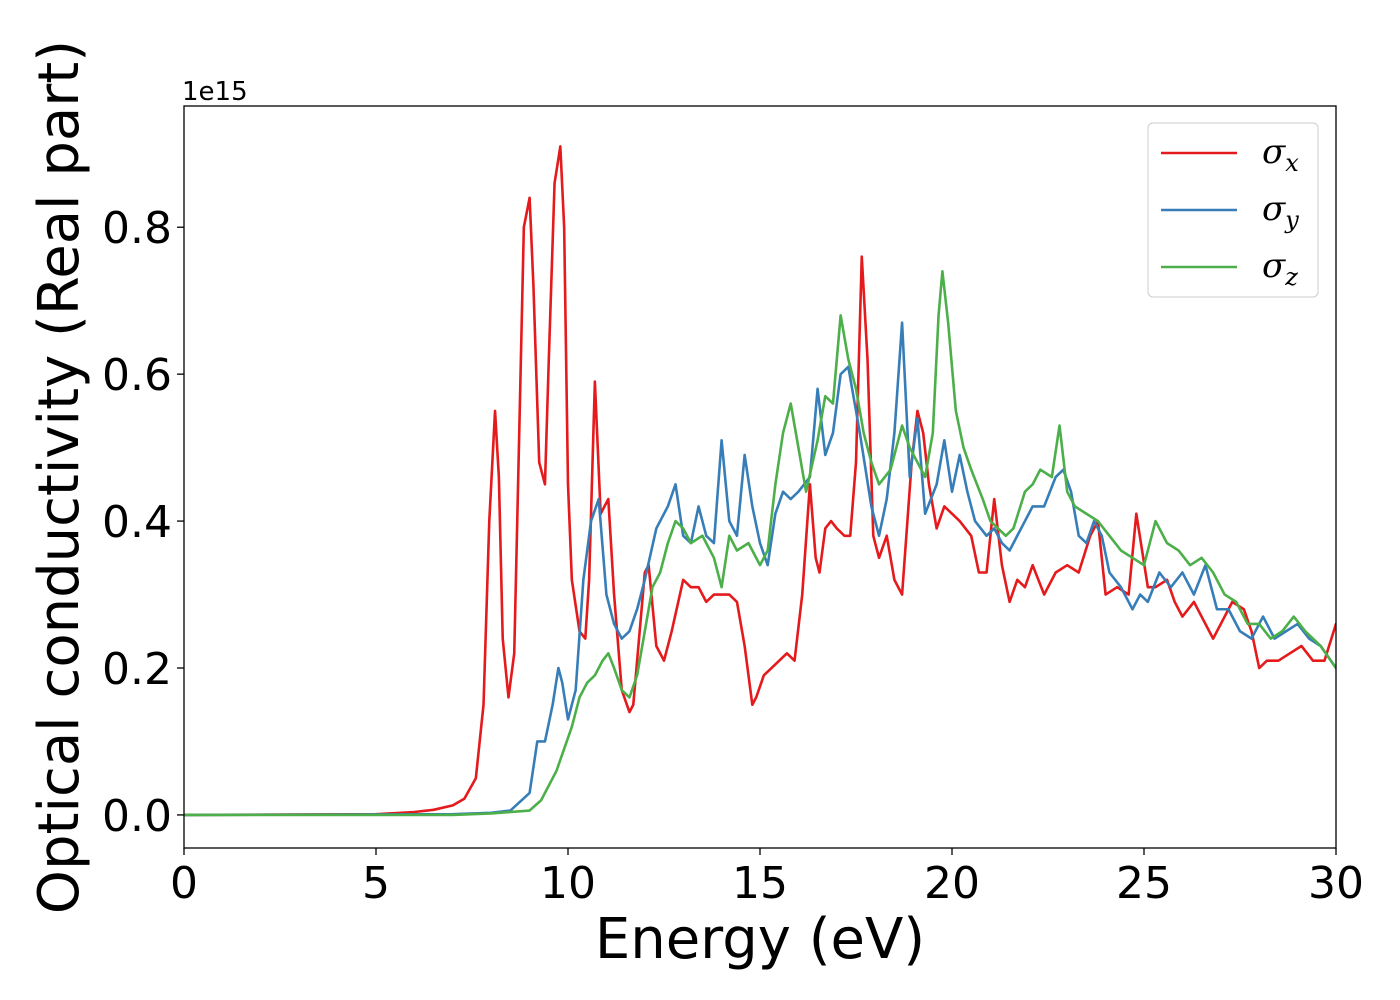  What do you see at coordinates (137, 669) in the screenshot?
I see `y-tick-label: 0.2` at bounding box center [137, 669].